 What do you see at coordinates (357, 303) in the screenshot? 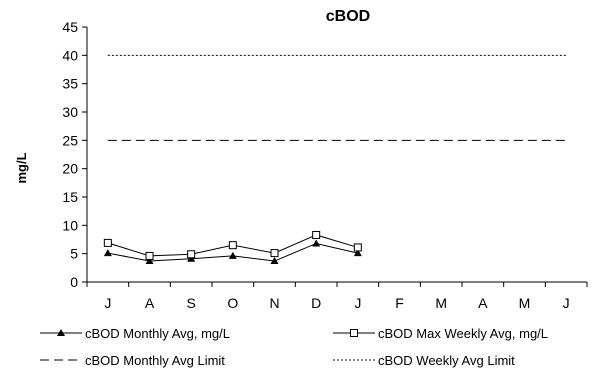
I see `x-tick-label-6: J` at bounding box center [357, 303].